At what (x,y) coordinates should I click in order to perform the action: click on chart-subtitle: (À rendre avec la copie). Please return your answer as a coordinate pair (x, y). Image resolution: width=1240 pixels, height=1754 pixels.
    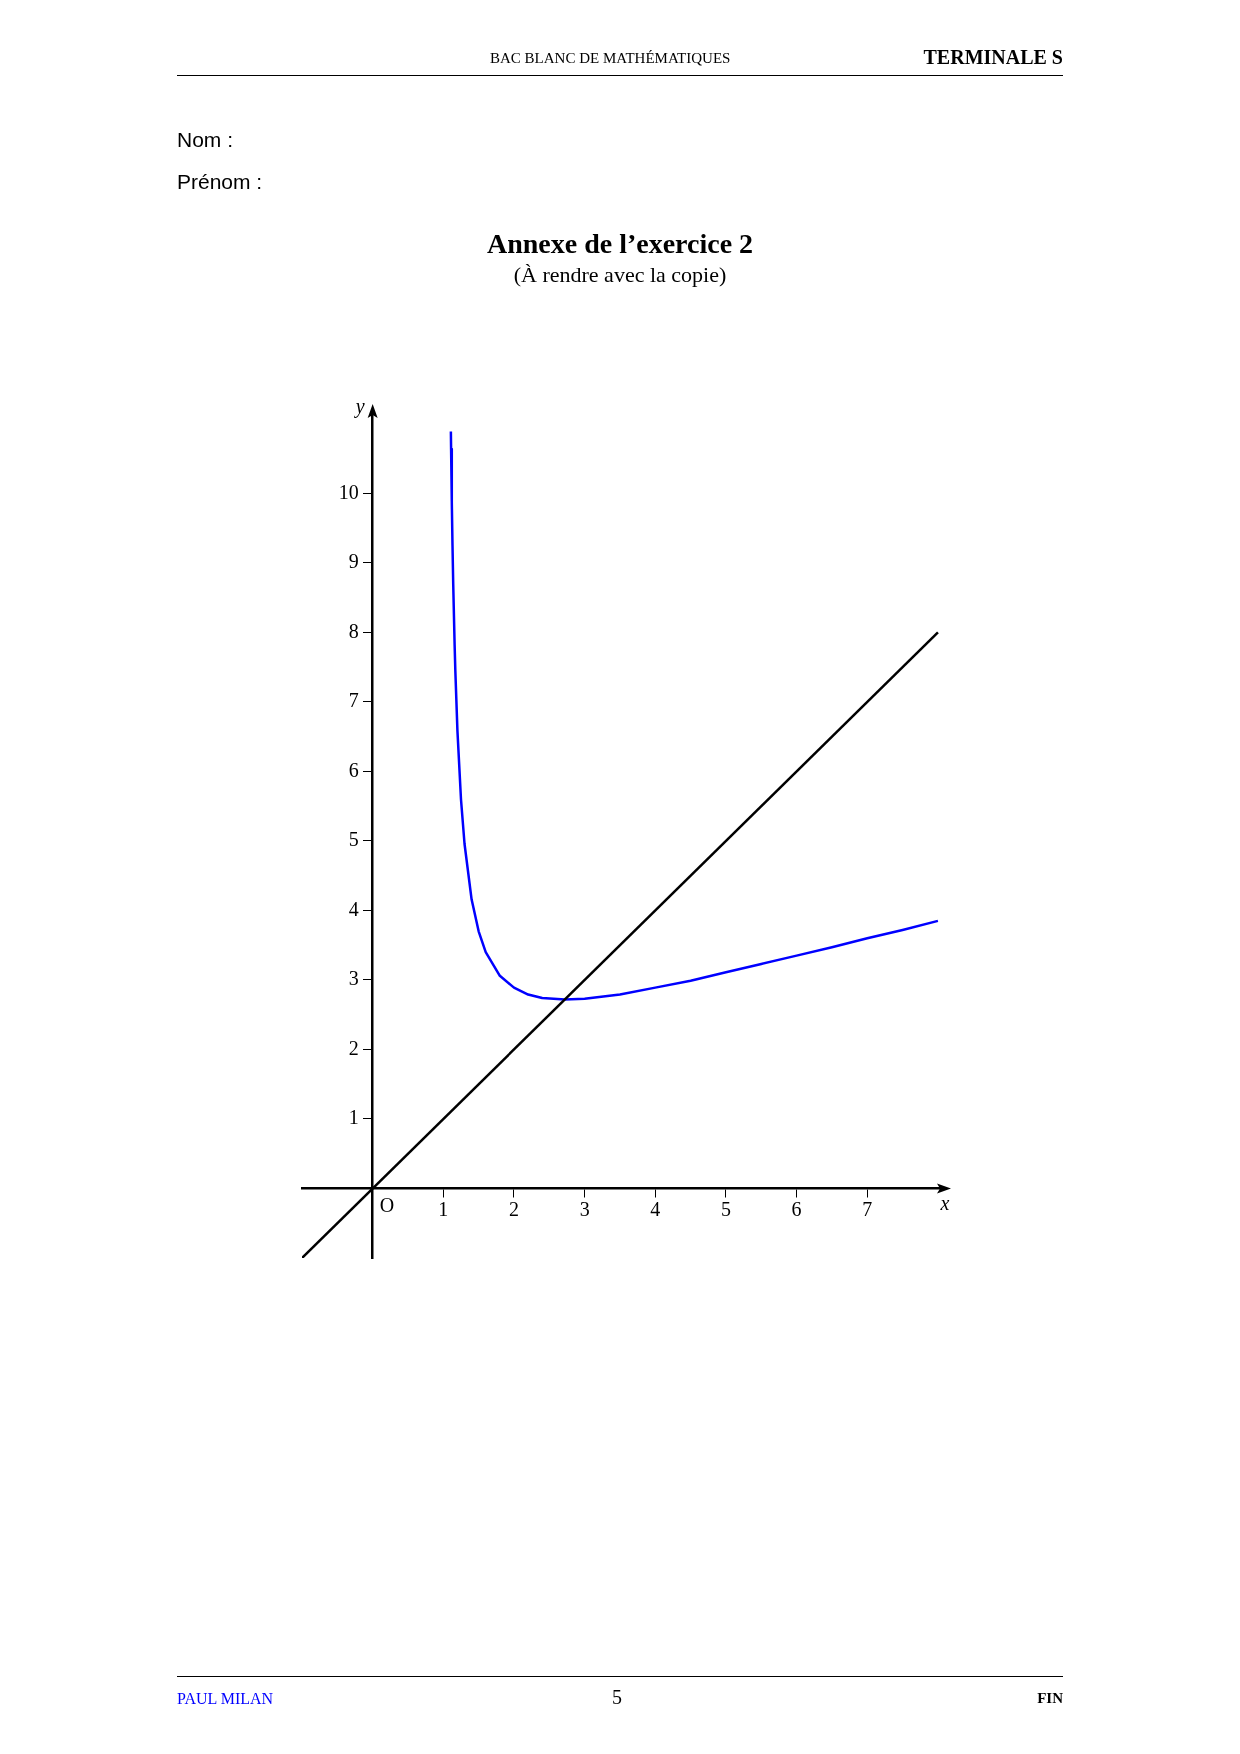
    Looking at the image, I should click on (620, 275).